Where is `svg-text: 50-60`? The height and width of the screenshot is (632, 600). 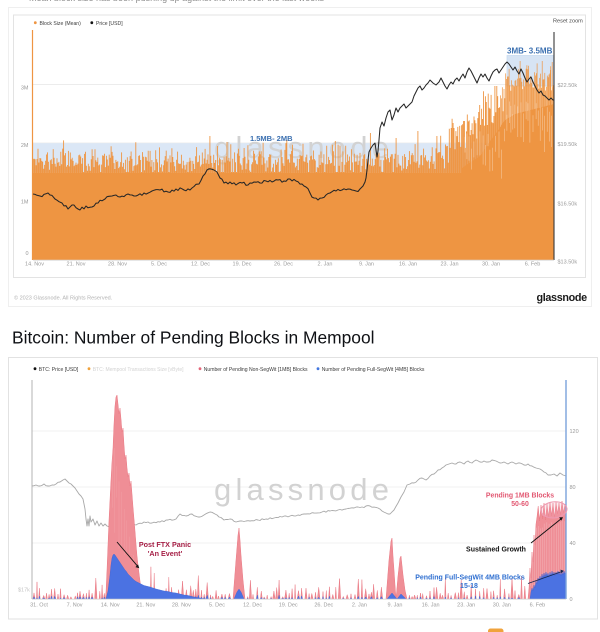
svg-text: 50-60 is located at coordinates (520, 504).